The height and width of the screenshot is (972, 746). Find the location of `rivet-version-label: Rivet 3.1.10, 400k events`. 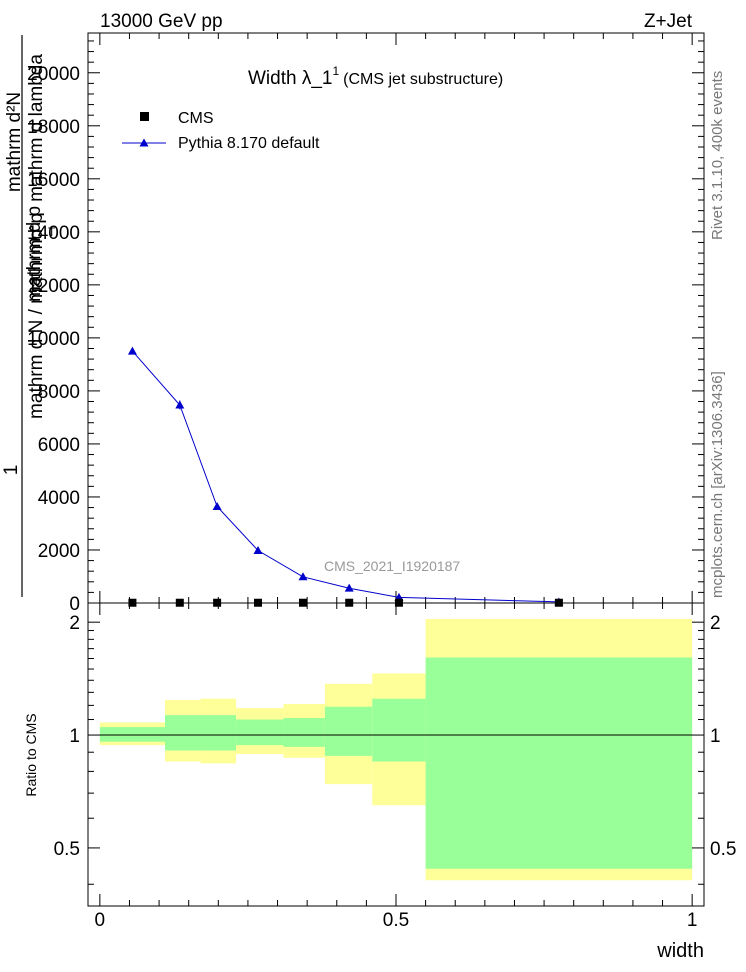

rivet-version-label: Rivet 3.1.10, 400k events is located at coordinates (717, 155).